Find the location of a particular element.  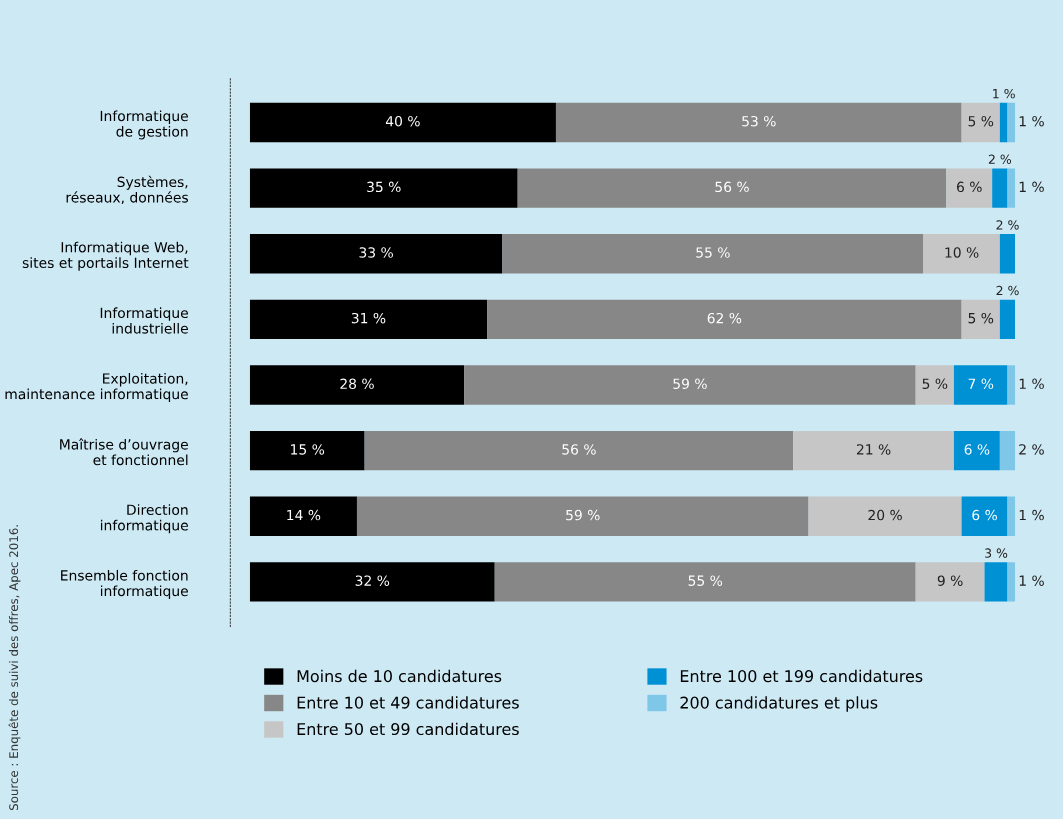

y-tick-label: Exploitation, maintenance informatique is located at coordinates (96, 387).